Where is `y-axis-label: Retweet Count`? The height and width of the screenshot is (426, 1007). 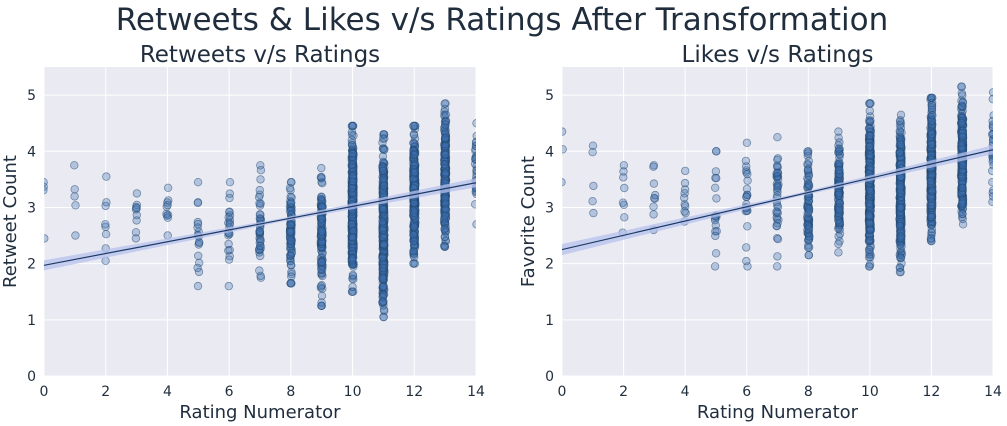 y-axis-label: Retweet Count is located at coordinates (10, 221).